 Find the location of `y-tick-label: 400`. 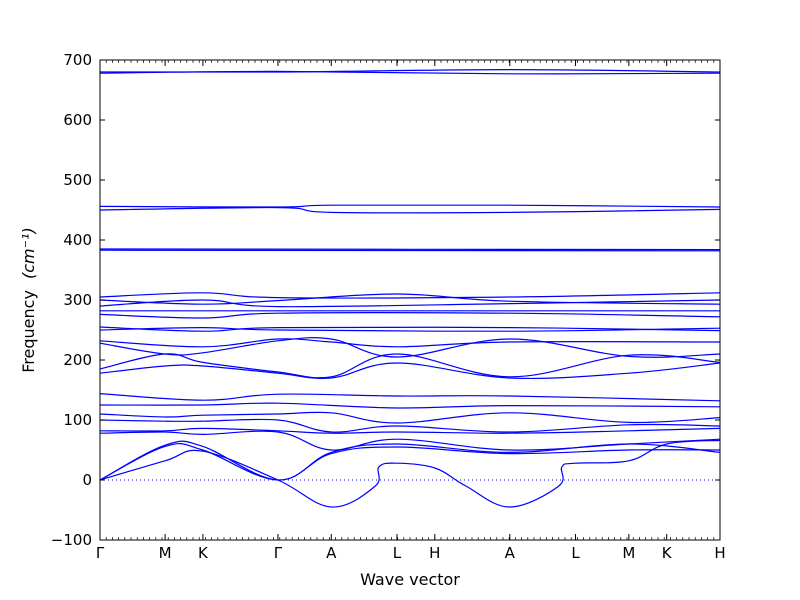

y-tick-label: 400 is located at coordinates (77, 240).